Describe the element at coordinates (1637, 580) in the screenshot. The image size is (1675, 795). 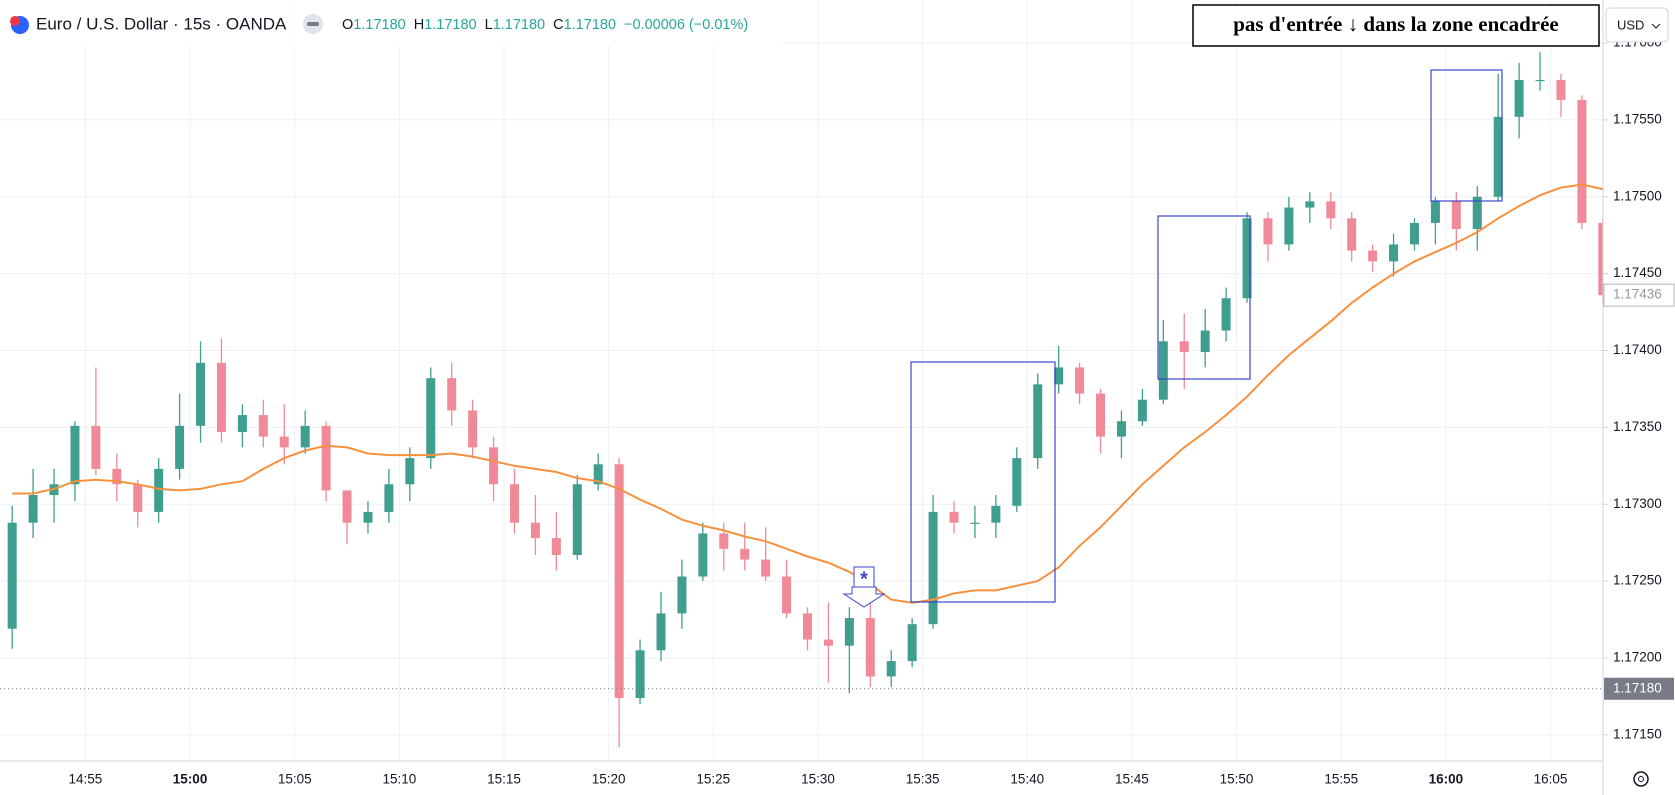
I see `y-tick-label: 1.17250` at that location.